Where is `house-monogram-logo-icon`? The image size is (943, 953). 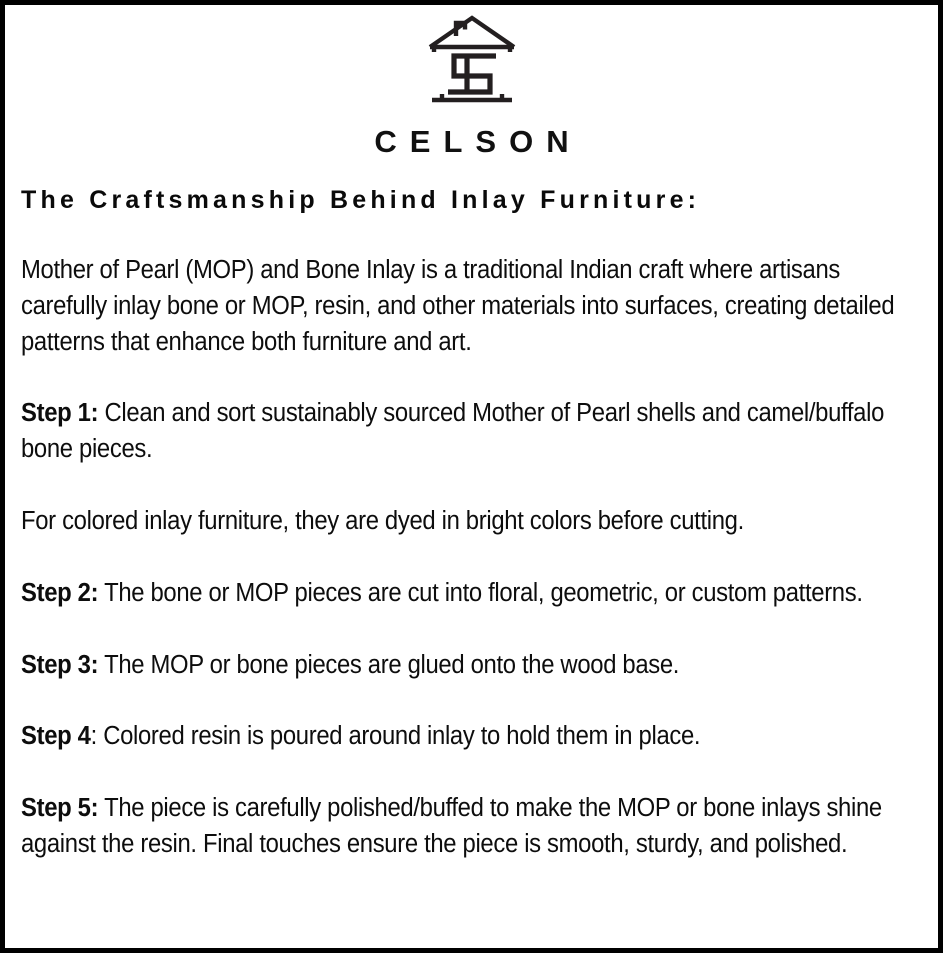 house-monogram-logo-icon is located at coordinates (471, 59).